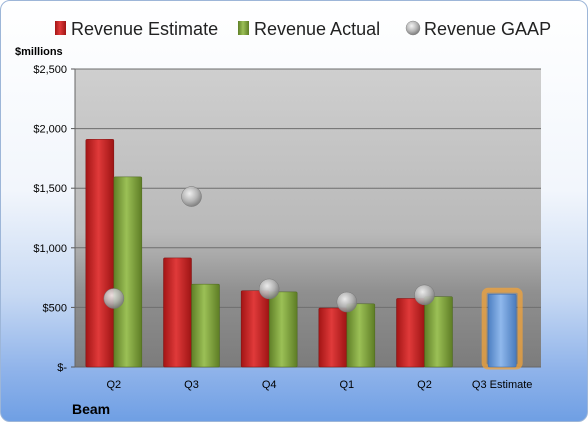 The width and height of the screenshot is (588, 422). Describe the element at coordinates (317, 29) in the screenshot. I see `legend-label: Revenue Actual` at that location.